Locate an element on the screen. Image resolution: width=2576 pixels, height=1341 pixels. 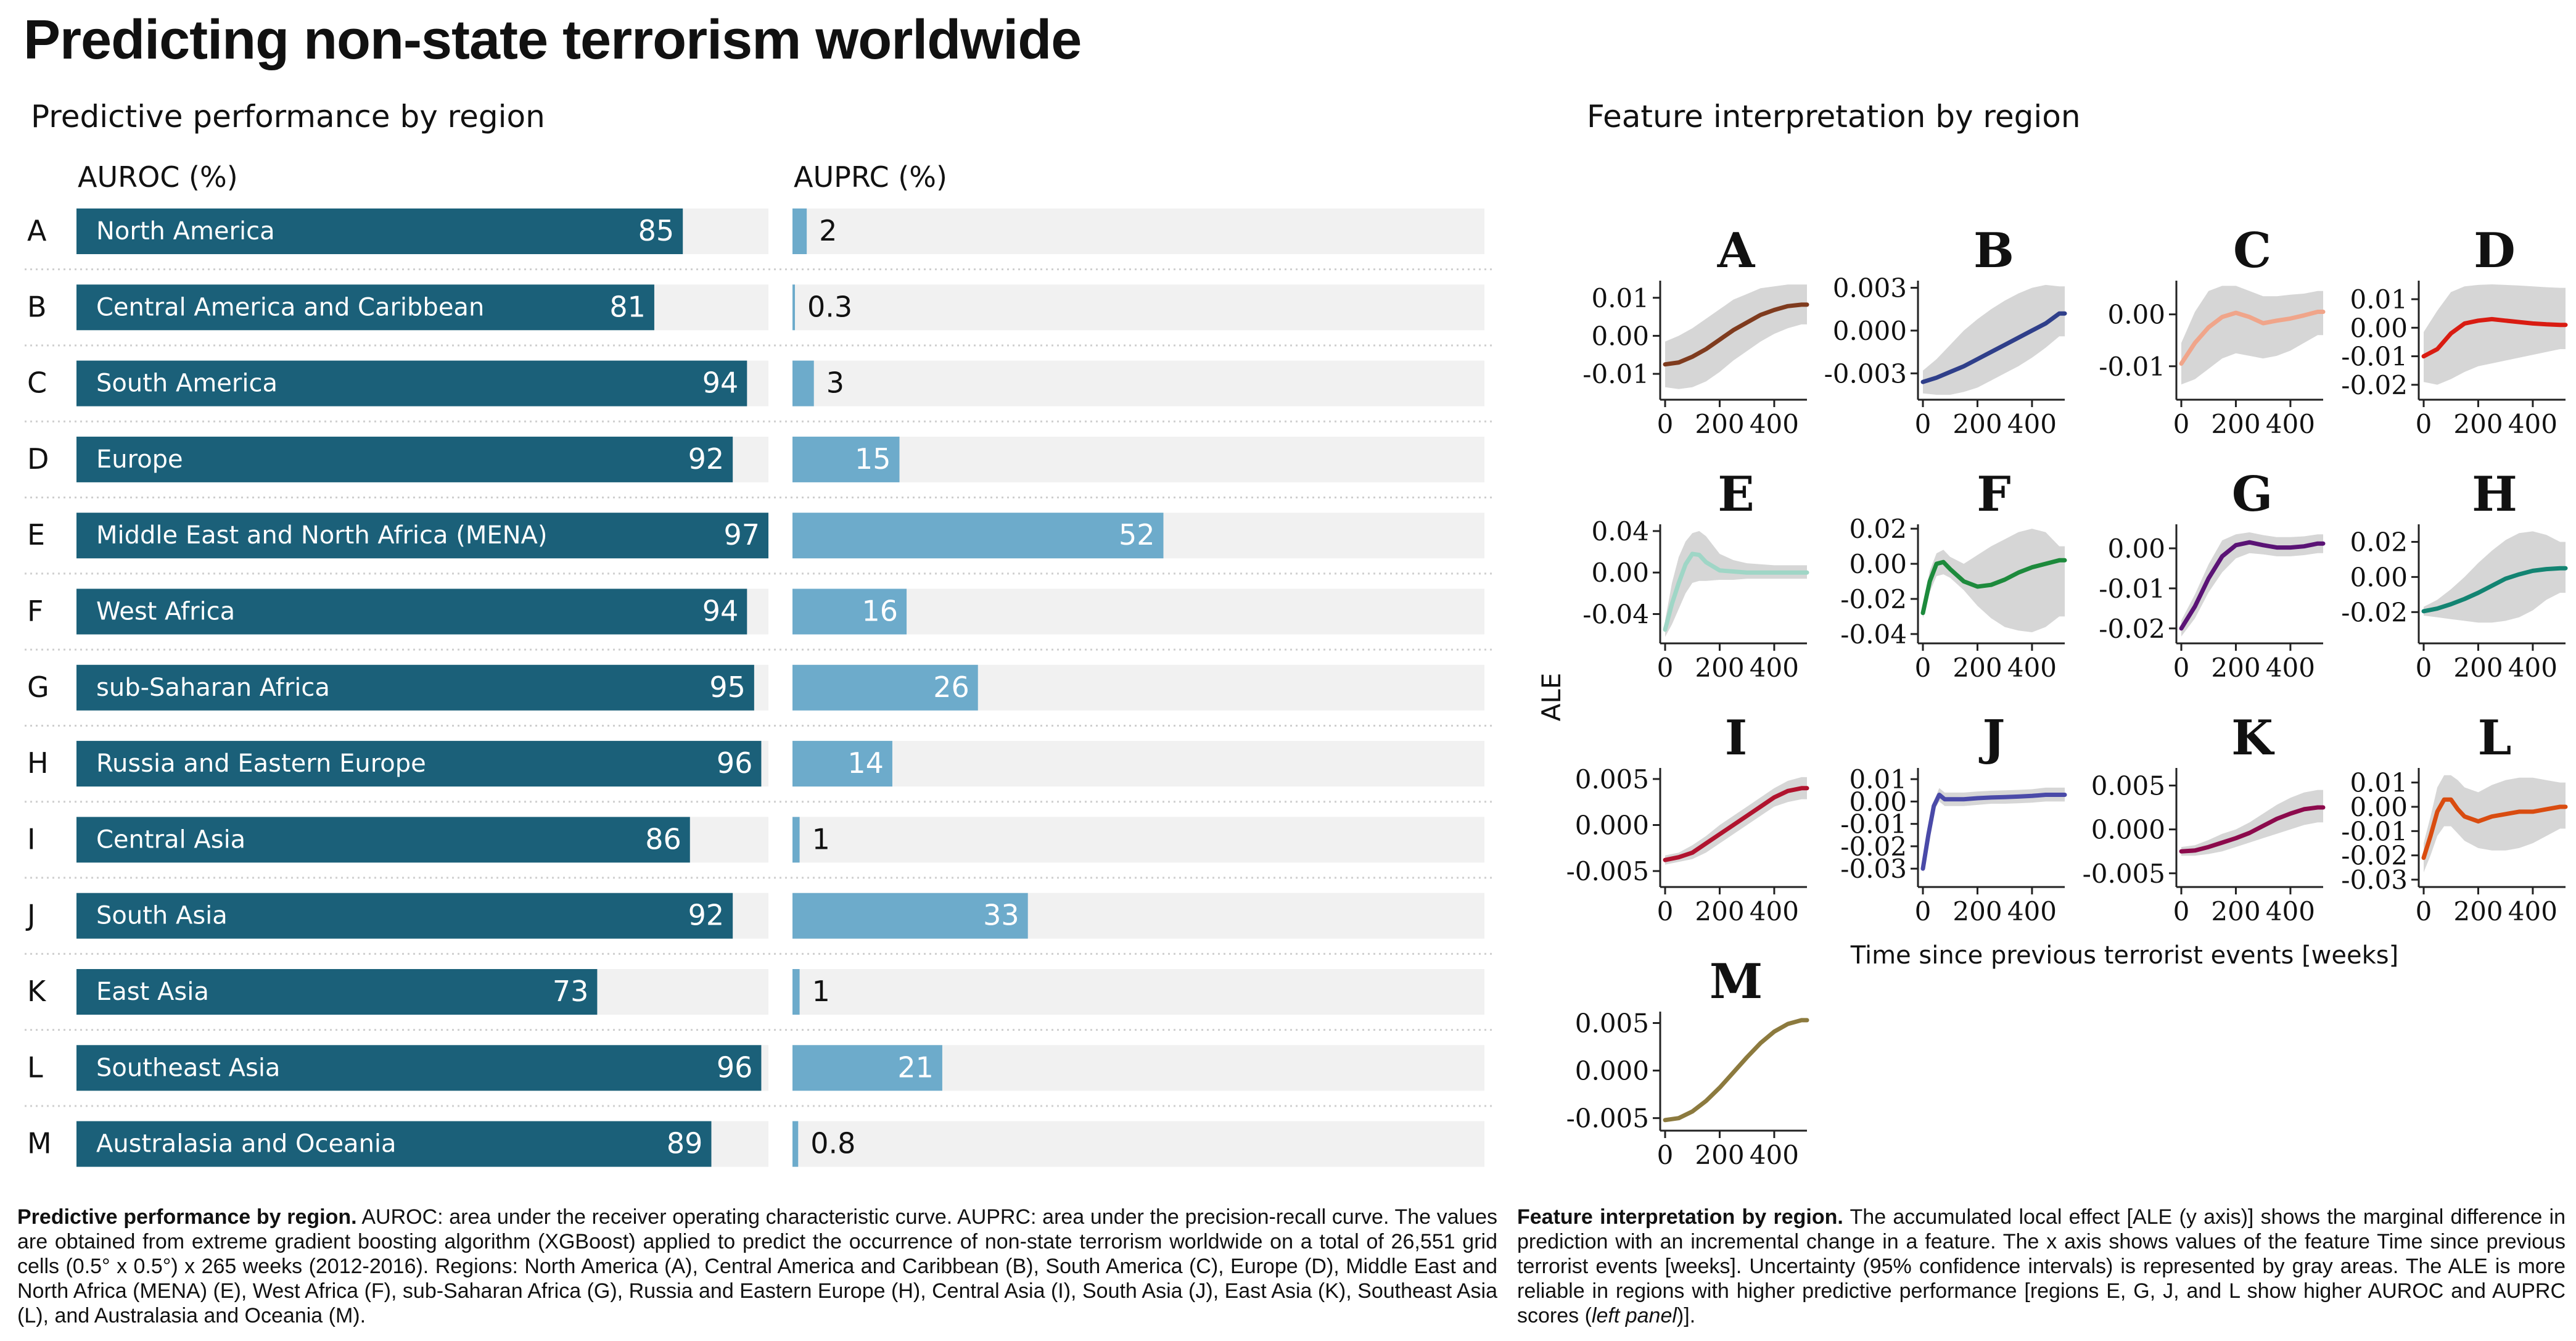
region-label: Middle East and North Africa (MENA) is located at coordinates (322, 535).